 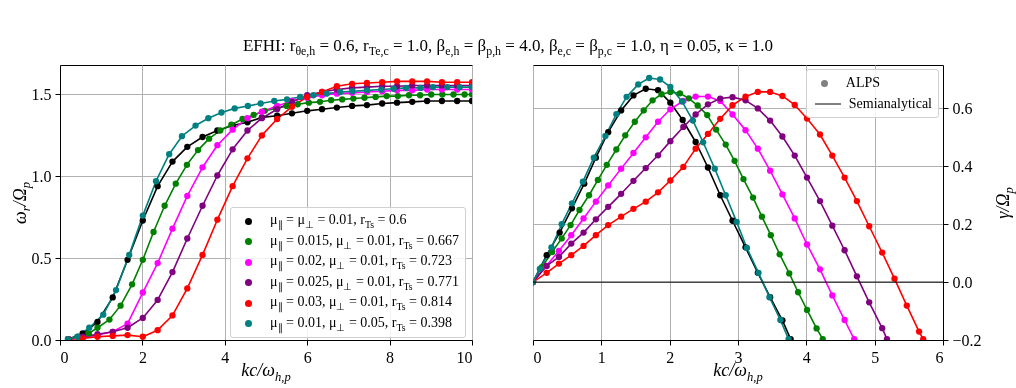 What do you see at coordinates (41, 258) in the screenshot?
I see `y-tick-label: 0.5` at bounding box center [41, 258].